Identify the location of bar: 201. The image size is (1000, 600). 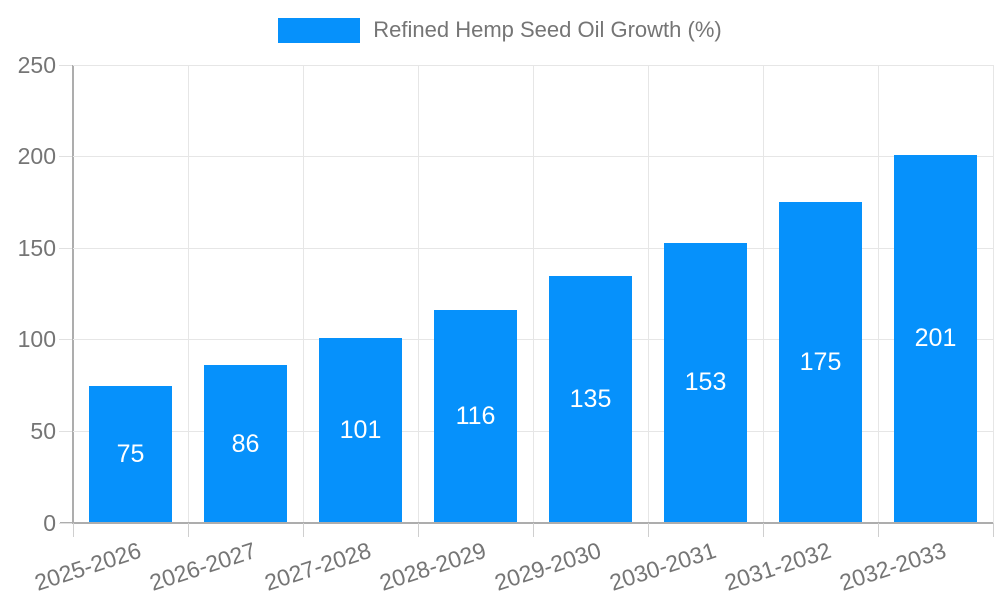
(935, 338).